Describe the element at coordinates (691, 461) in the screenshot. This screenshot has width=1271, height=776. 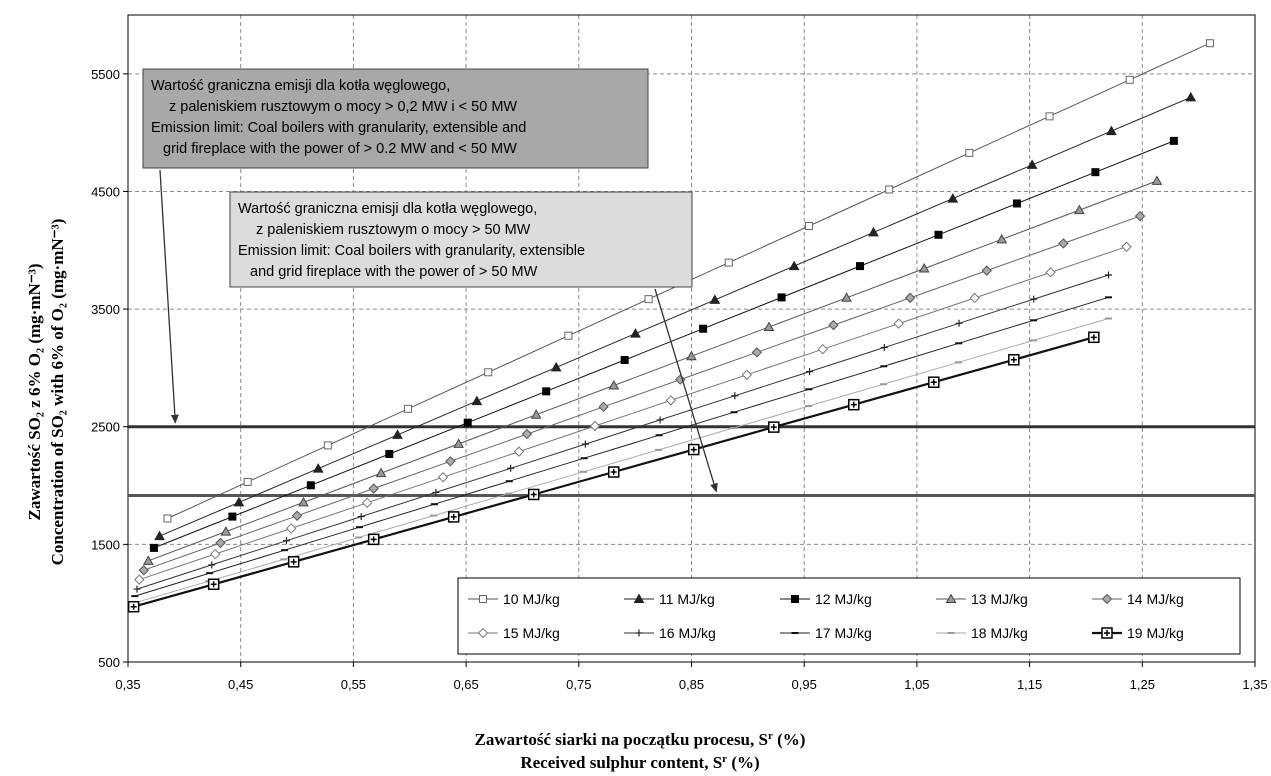
I see `reference-lines` at that location.